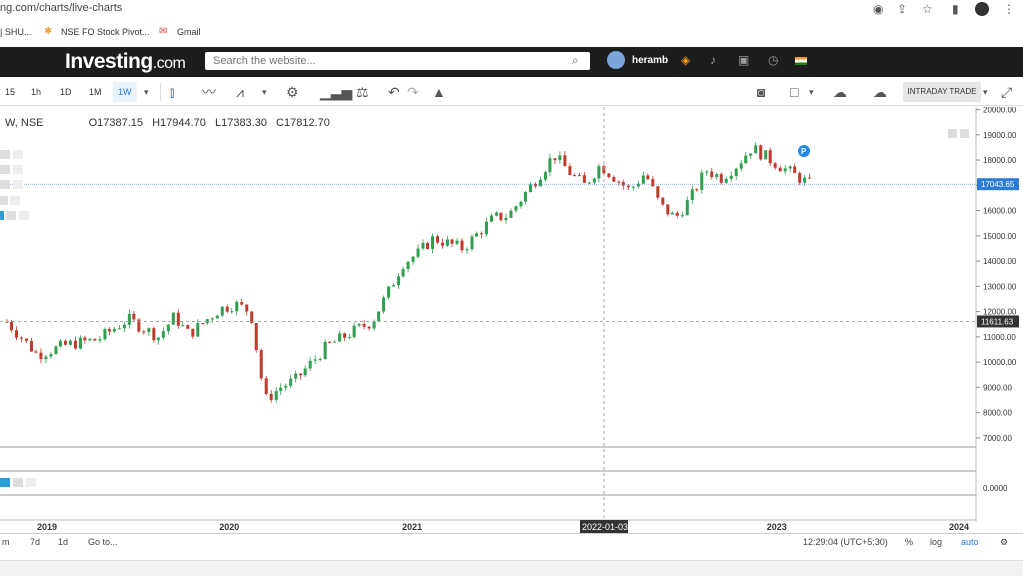  What do you see at coordinates (336, 92) in the screenshot?
I see `bar-chart-icon: ▁▃▅` at bounding box center [336, 92].